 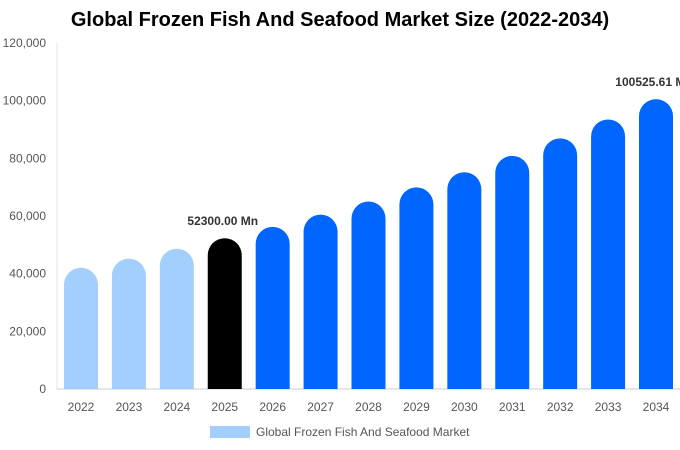 What do you see at coordinates (320, 407) in the screenshot?
I see `x-tick-label: 2027` at bounding box center [320, 407].